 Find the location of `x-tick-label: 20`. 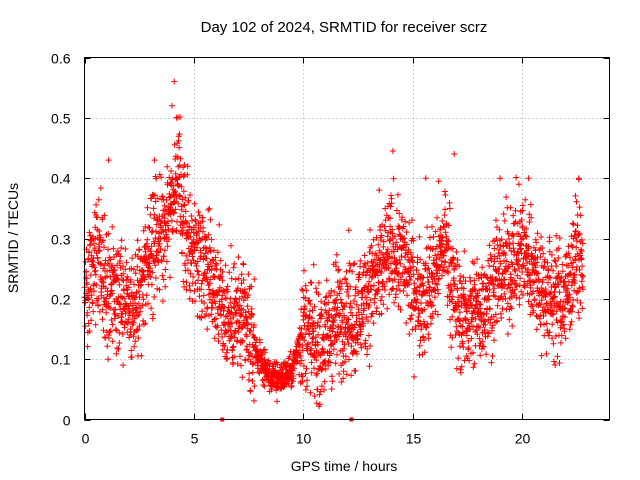

x-tick-label: 20 is located at coordinates (523, 439).